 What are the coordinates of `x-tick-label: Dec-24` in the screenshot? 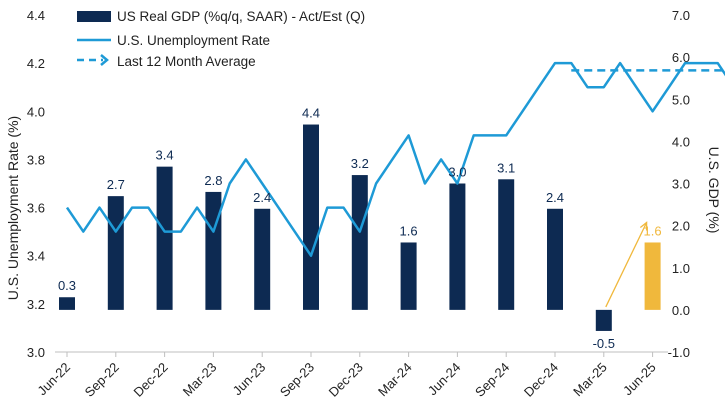 It's located at (541, 380).